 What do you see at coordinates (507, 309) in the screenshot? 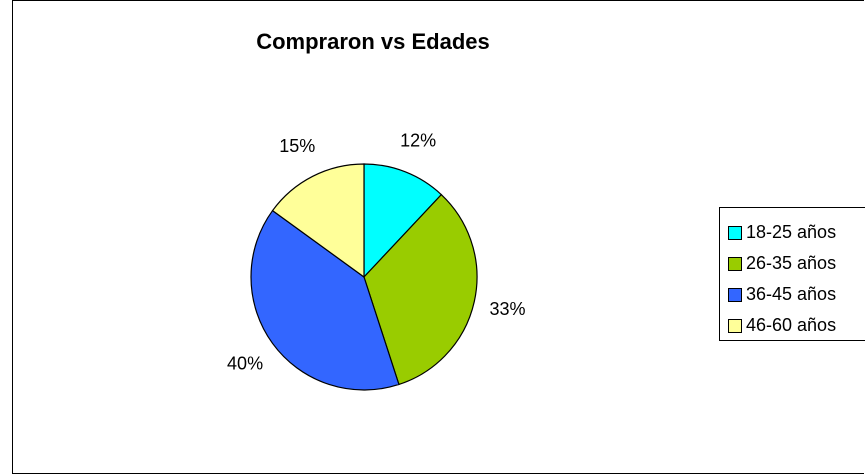
I see `data-label: 33%` at bounding box center [507, 309].